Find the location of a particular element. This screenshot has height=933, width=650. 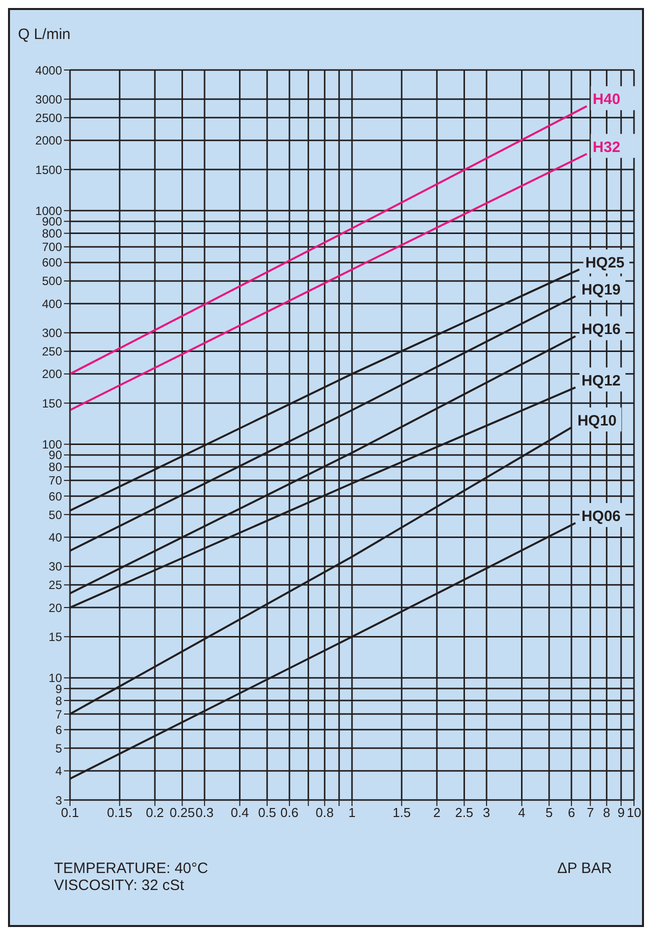

x-tick-label: 0.3 is located at coordinates (205, 812).